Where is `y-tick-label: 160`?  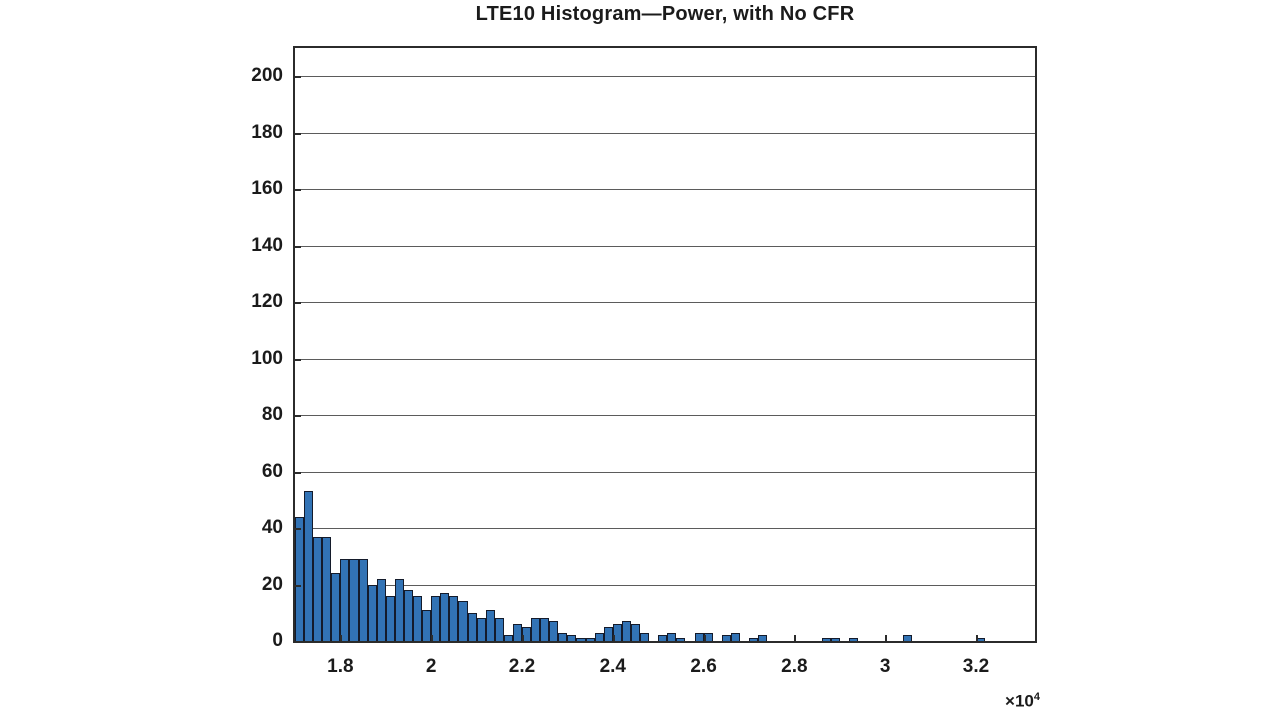
y-tick-label: 160 is located at coordinates (267, 189).